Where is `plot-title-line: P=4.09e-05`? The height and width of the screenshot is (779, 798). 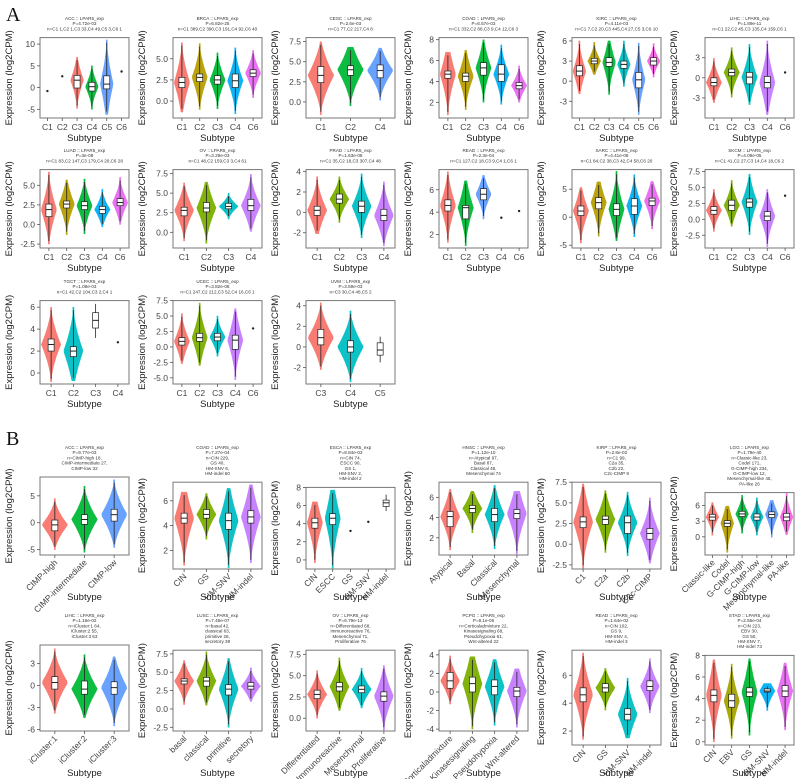 plot-title-line: P=4.09e-05 is located at coordinates (750, 155).